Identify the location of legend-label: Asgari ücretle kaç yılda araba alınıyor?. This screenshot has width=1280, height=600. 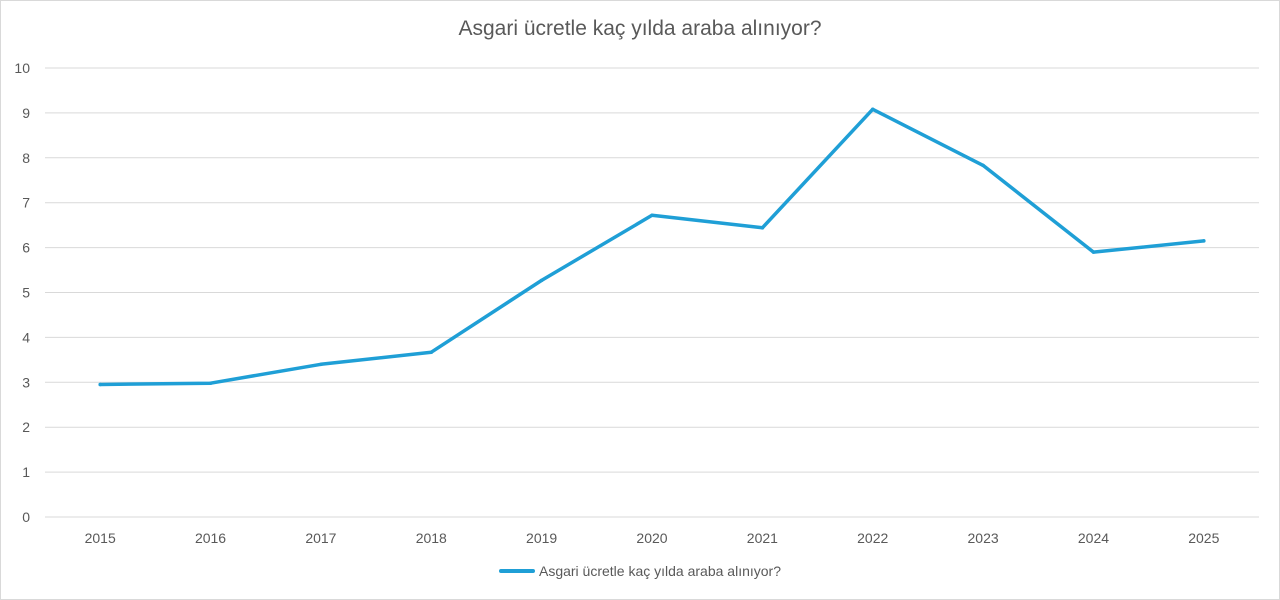
(659, 571).